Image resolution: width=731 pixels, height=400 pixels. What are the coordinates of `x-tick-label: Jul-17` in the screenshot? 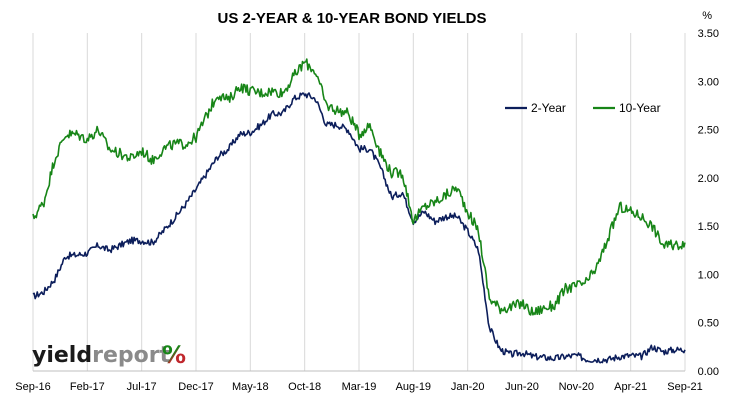 It's located at (142, 387).